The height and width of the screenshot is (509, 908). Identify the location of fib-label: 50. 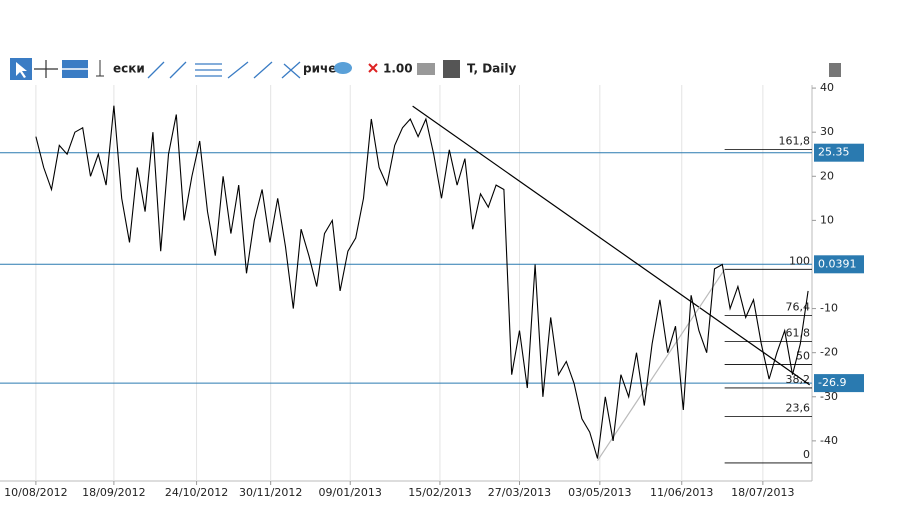
(803, 356).